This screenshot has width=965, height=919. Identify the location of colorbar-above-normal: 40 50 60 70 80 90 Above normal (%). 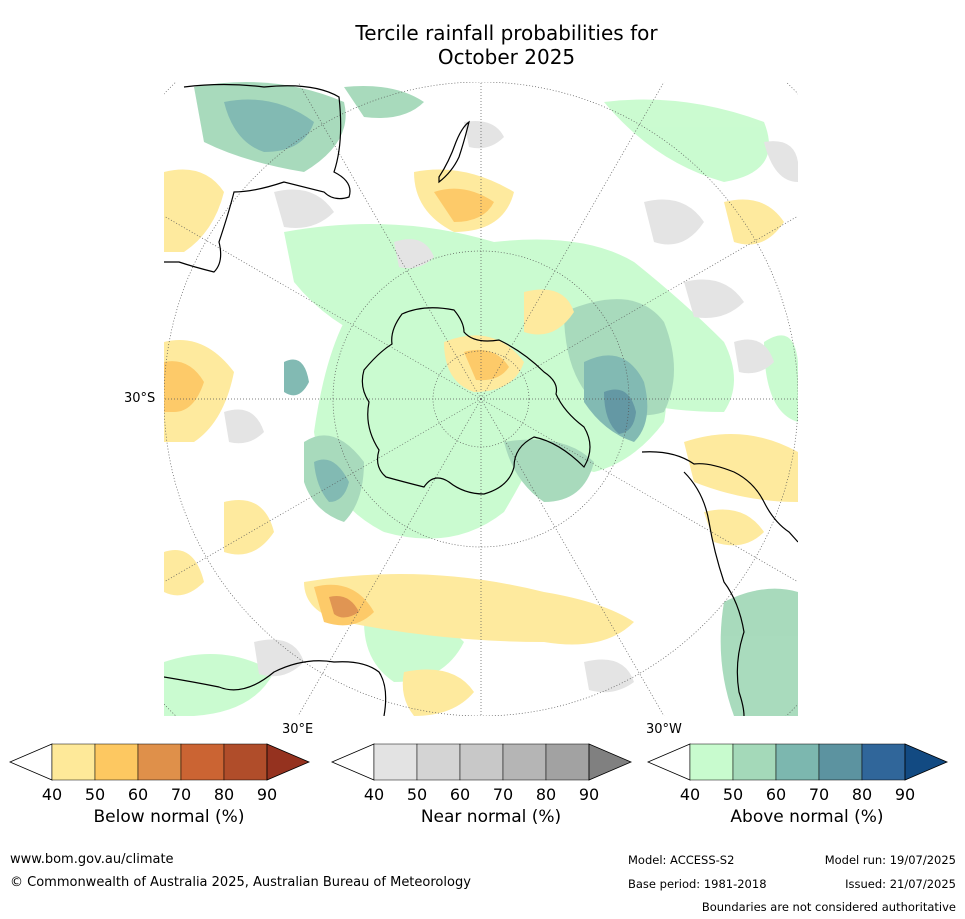
(805, 790).